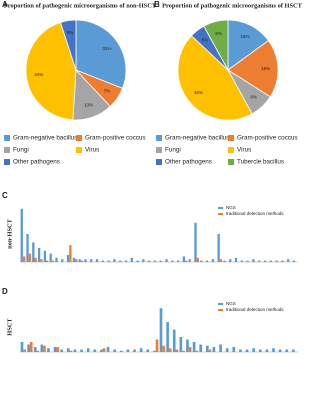 This screenshot has width=320, height=400. I want to click on pie-label: 13%, so click(88, 104).